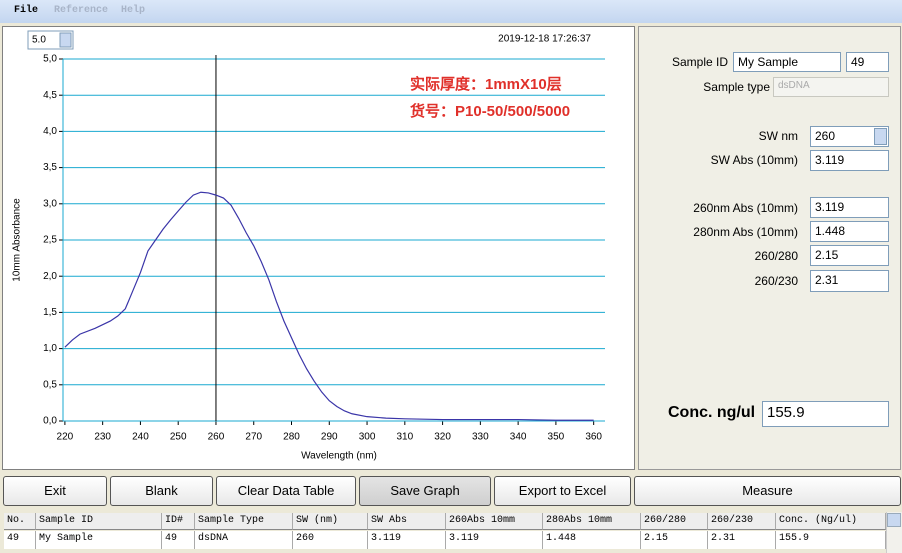 This screenshot has width=902, height=553. What do you see at coordinates (745, 232) in the screenshot?
I see `label: 280nm Abs (10mm)` at bounding box center [745, 232].